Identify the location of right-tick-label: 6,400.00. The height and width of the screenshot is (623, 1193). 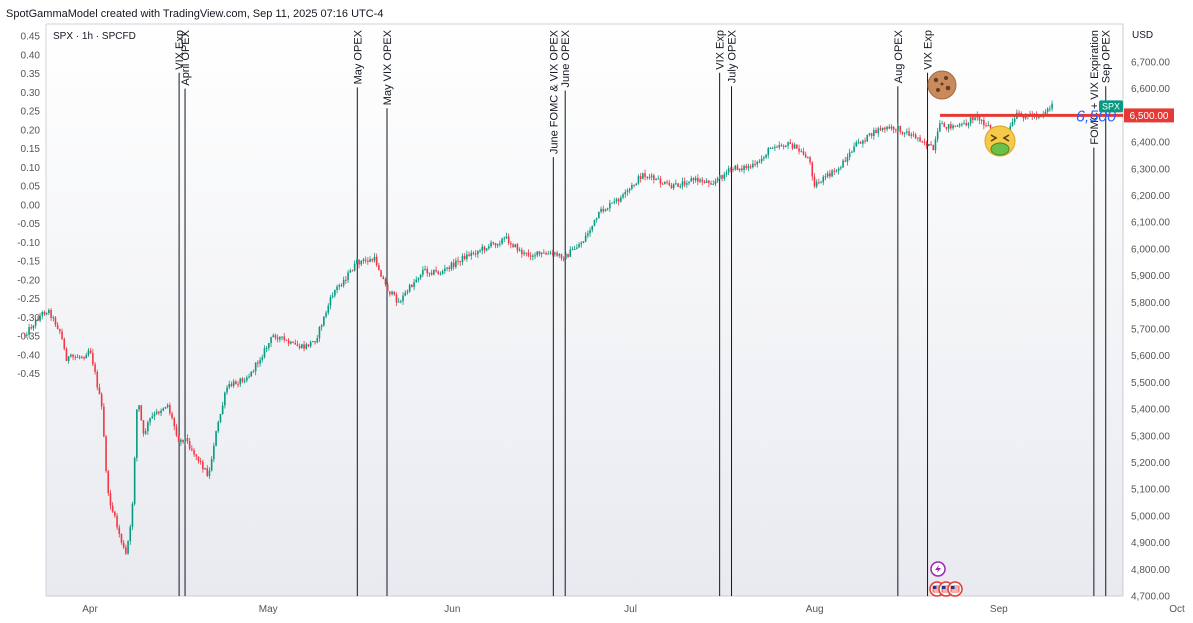
(1150, 143).